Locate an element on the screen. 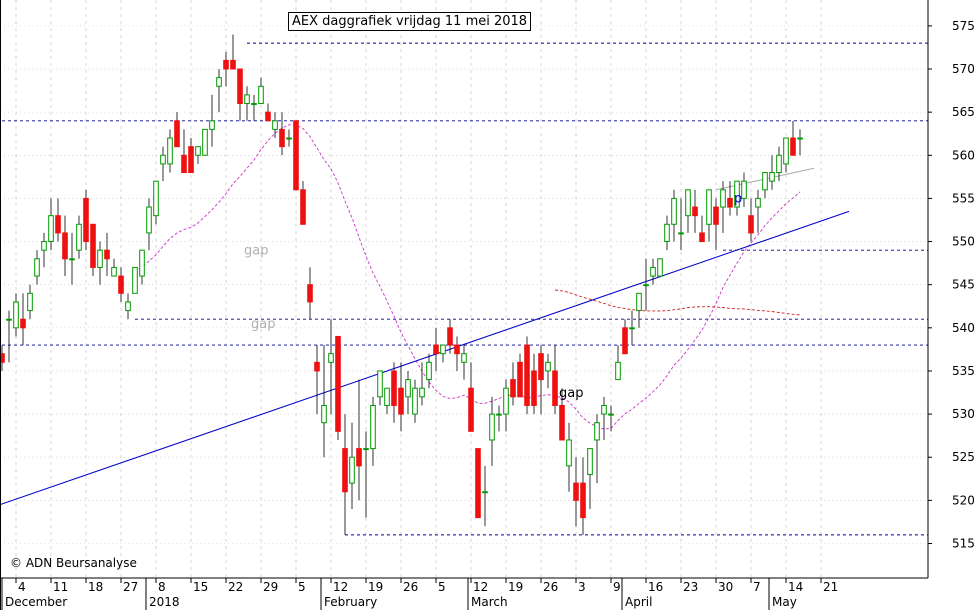  y-tick-label: 575 is located at coordinates (963, 26).